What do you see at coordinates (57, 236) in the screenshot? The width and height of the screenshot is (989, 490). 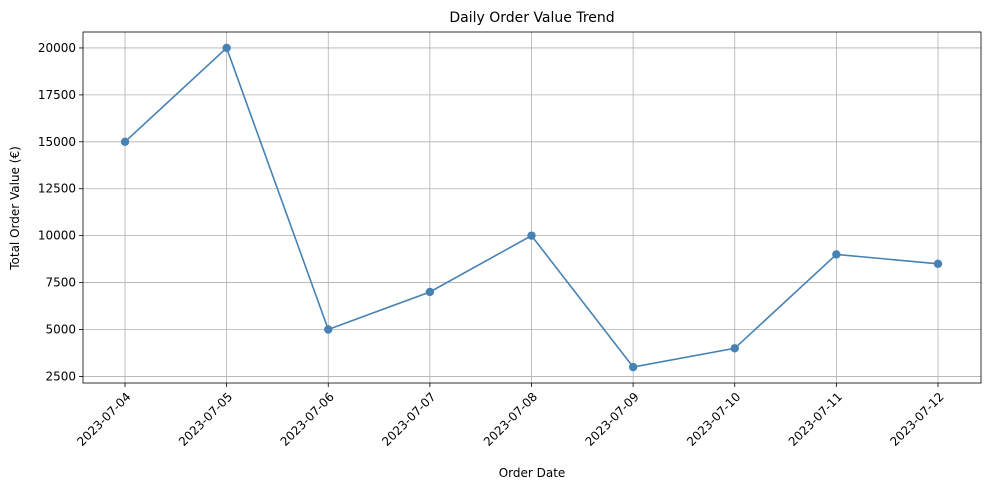 I see `y-tick-label: 10000` at bounding box center [57, 236].